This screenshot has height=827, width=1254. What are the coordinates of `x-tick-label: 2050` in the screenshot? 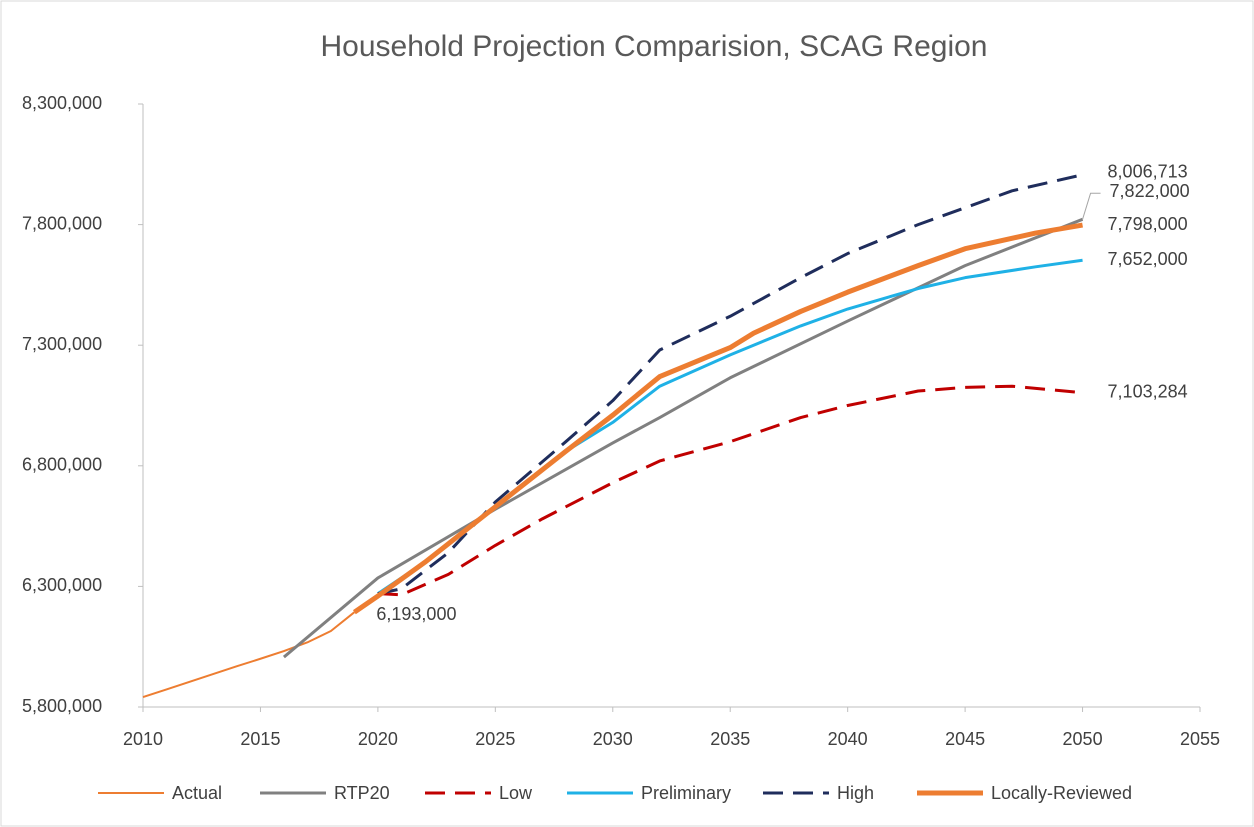 It's located at (1083, 739).